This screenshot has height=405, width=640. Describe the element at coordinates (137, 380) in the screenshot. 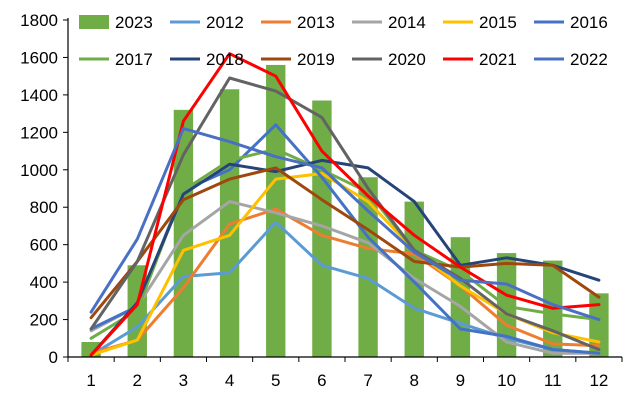

I see `x-tick-label: 2` at that location.